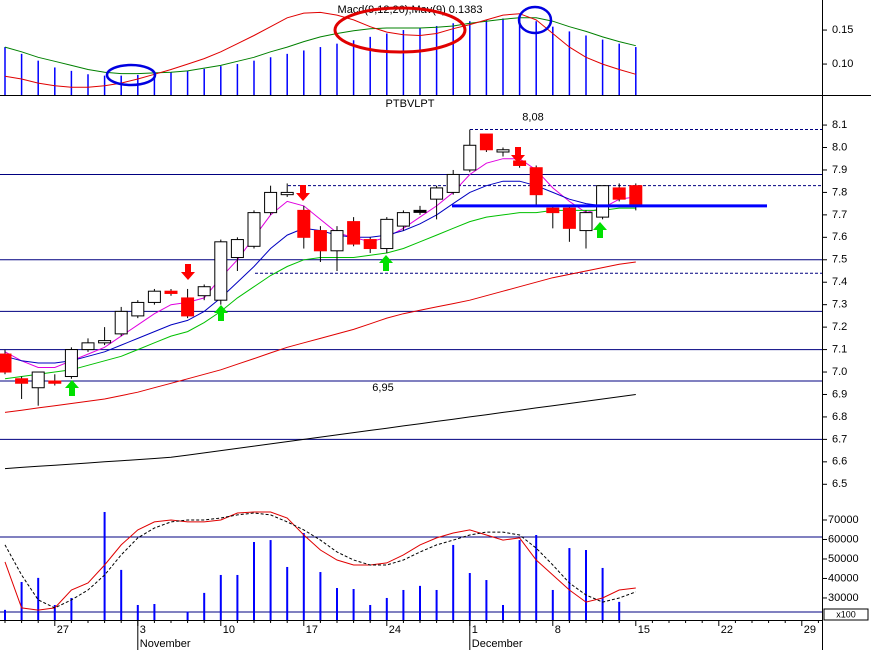 Image resolution: width=871 pixels, height=650 pixels. I want to click on y-tick-label: 6.7, so click(839, 439).